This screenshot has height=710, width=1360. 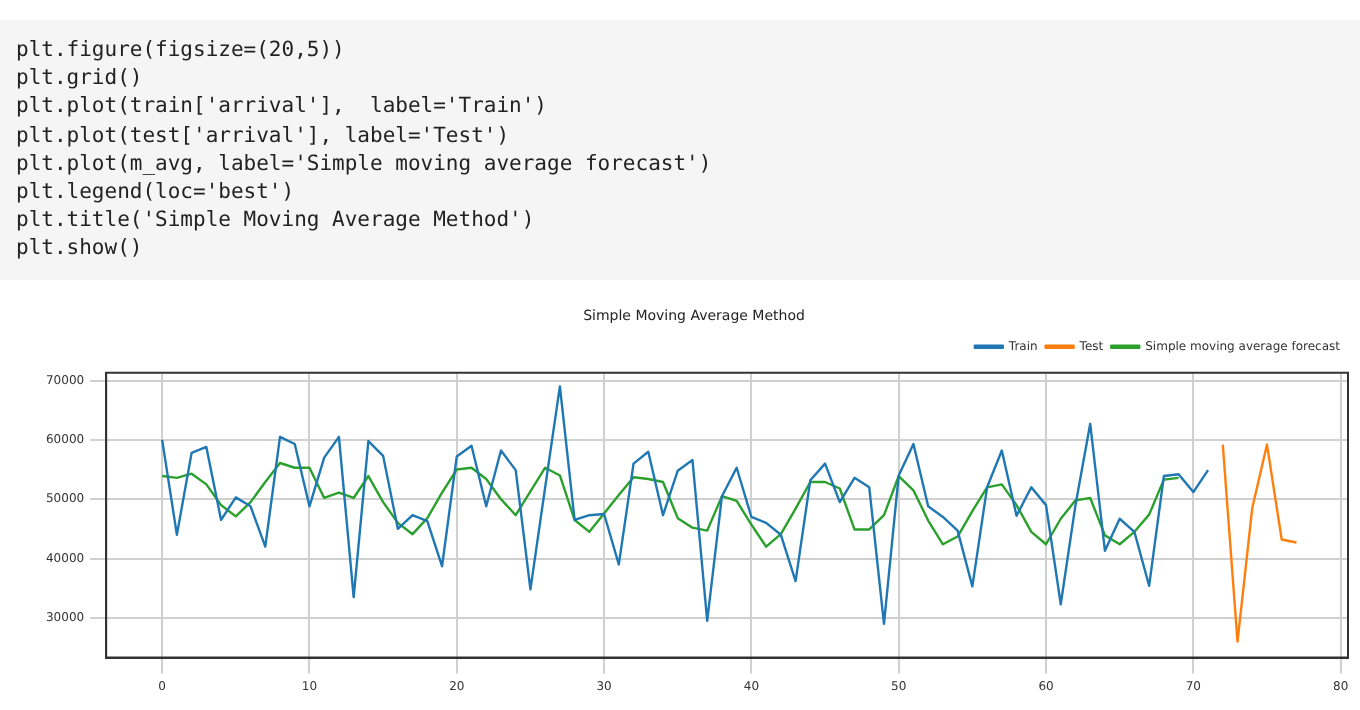 I want to click on text: plt.grid(), so click(x=80, y=78).